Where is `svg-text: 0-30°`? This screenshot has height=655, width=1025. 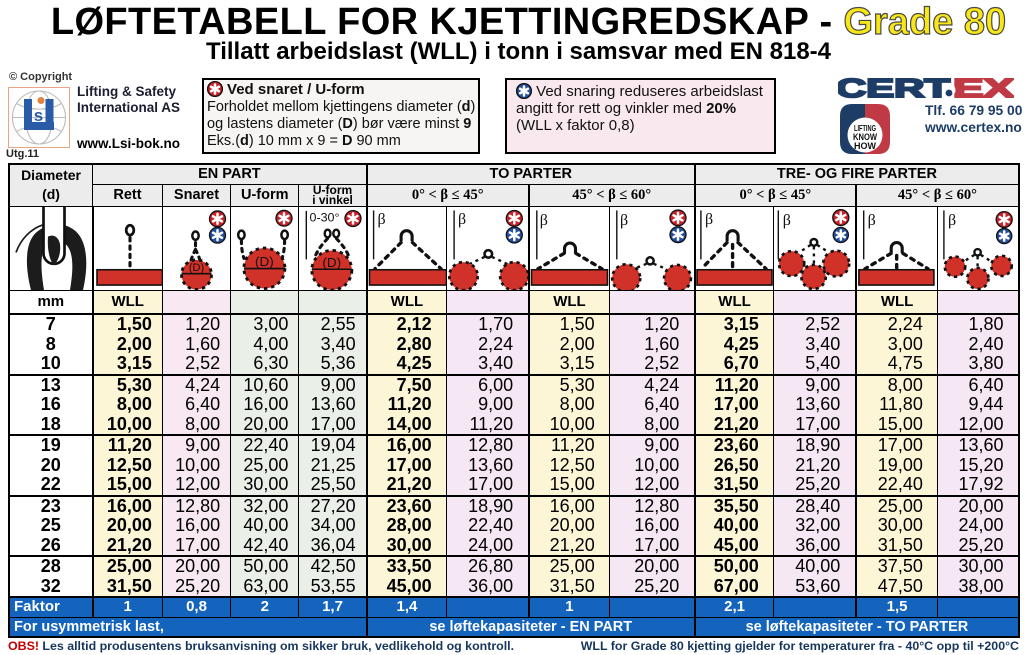 svg-text: 0-30° is located at coordinates (325, 217).